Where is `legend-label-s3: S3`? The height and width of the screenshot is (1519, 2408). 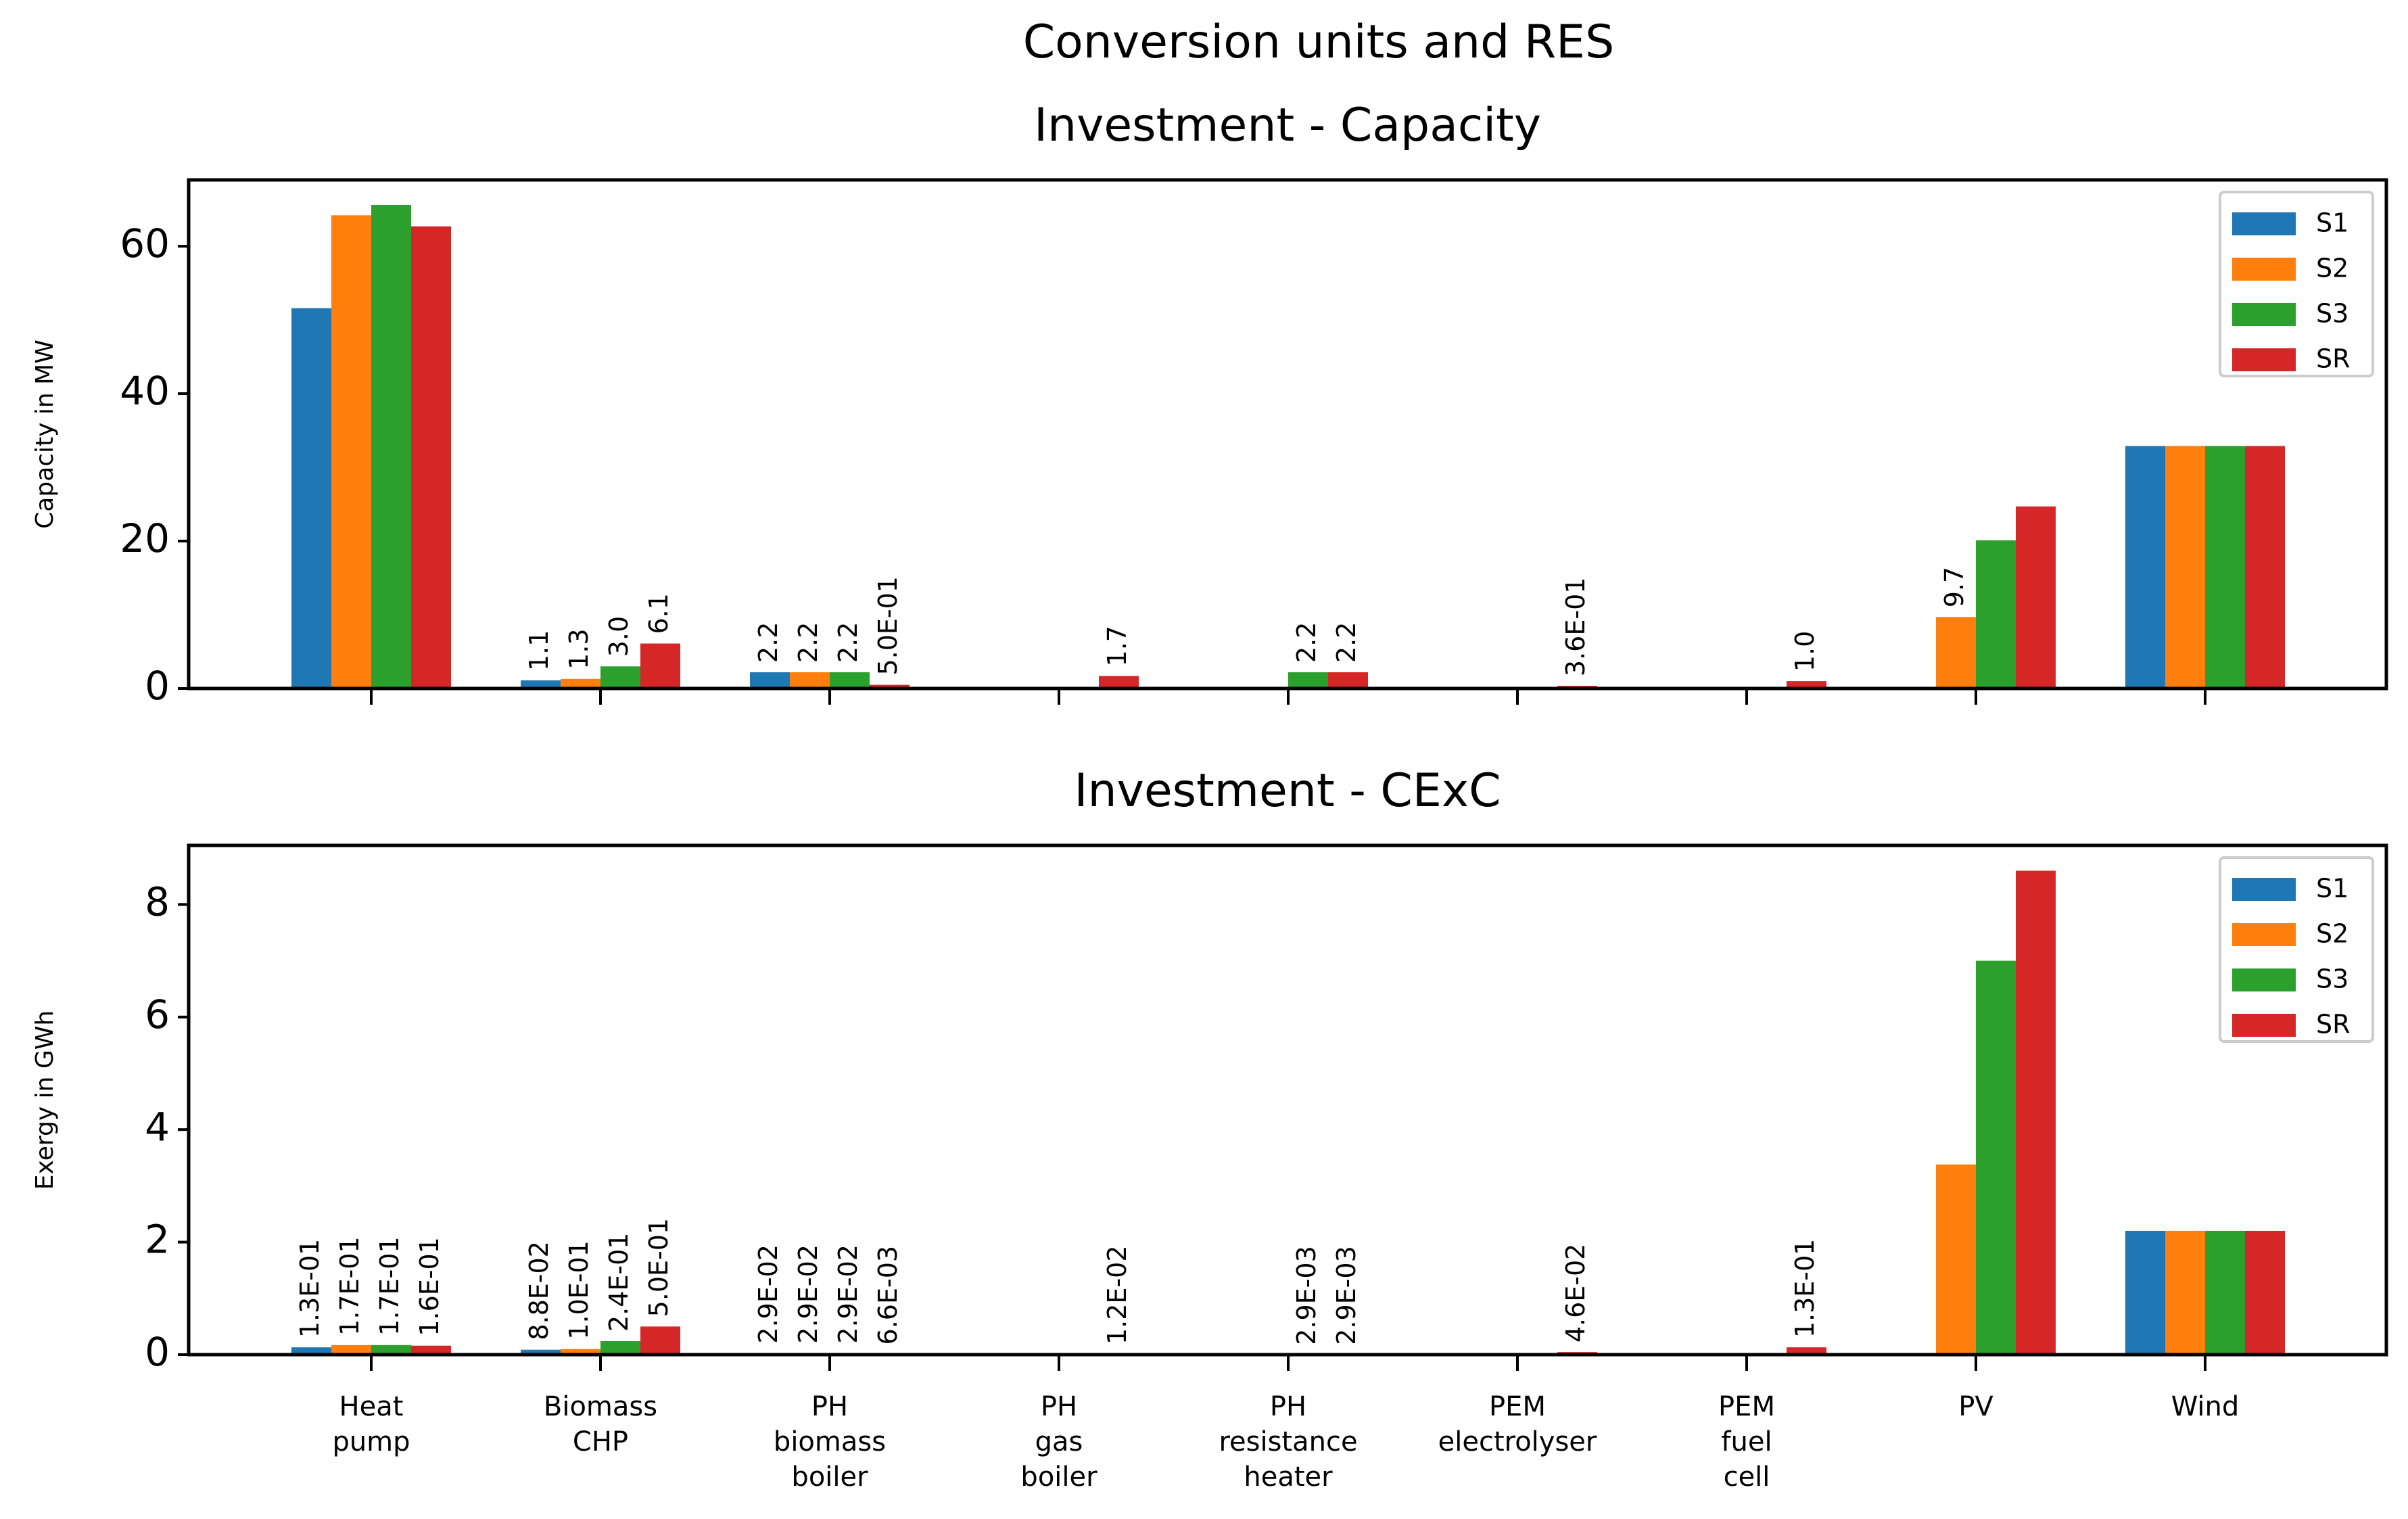 legend-label-s3: S3 is located at coordinates (2332, 314).